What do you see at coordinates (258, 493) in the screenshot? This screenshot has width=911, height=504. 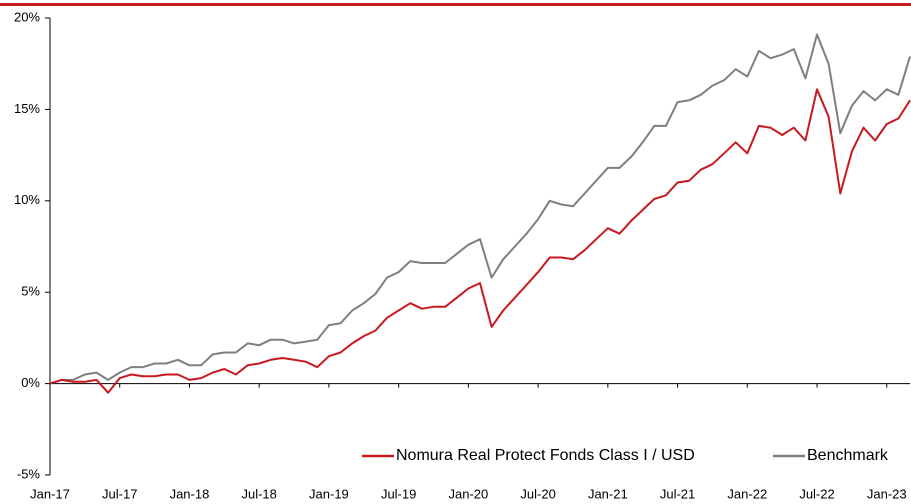 I see `x-tick-label: Jul-18` at bounding box center [258, 493].